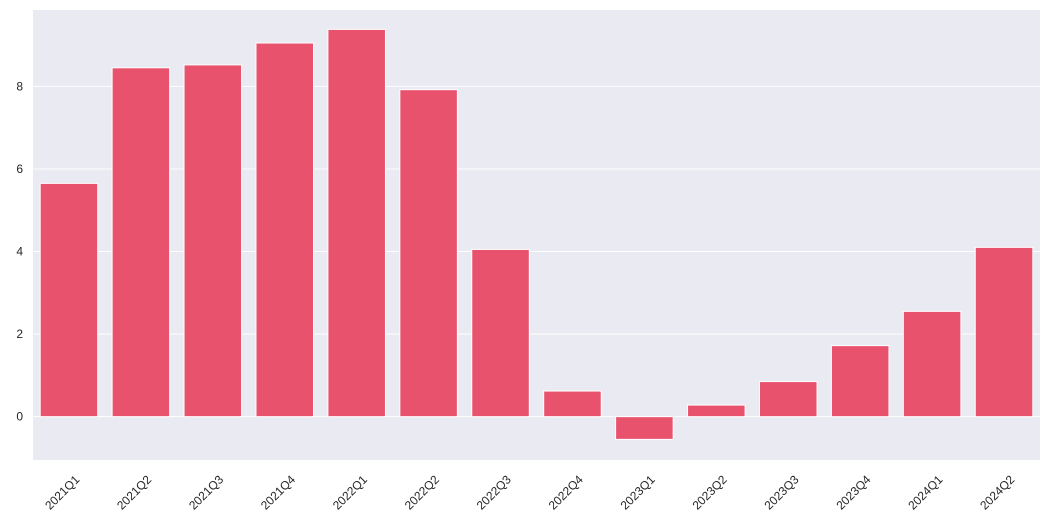 This screenshot has width=1045, height=520. Describe the element at coordinates (500, 333) in the screenshot. I see `bar-2022Q3` at that location.